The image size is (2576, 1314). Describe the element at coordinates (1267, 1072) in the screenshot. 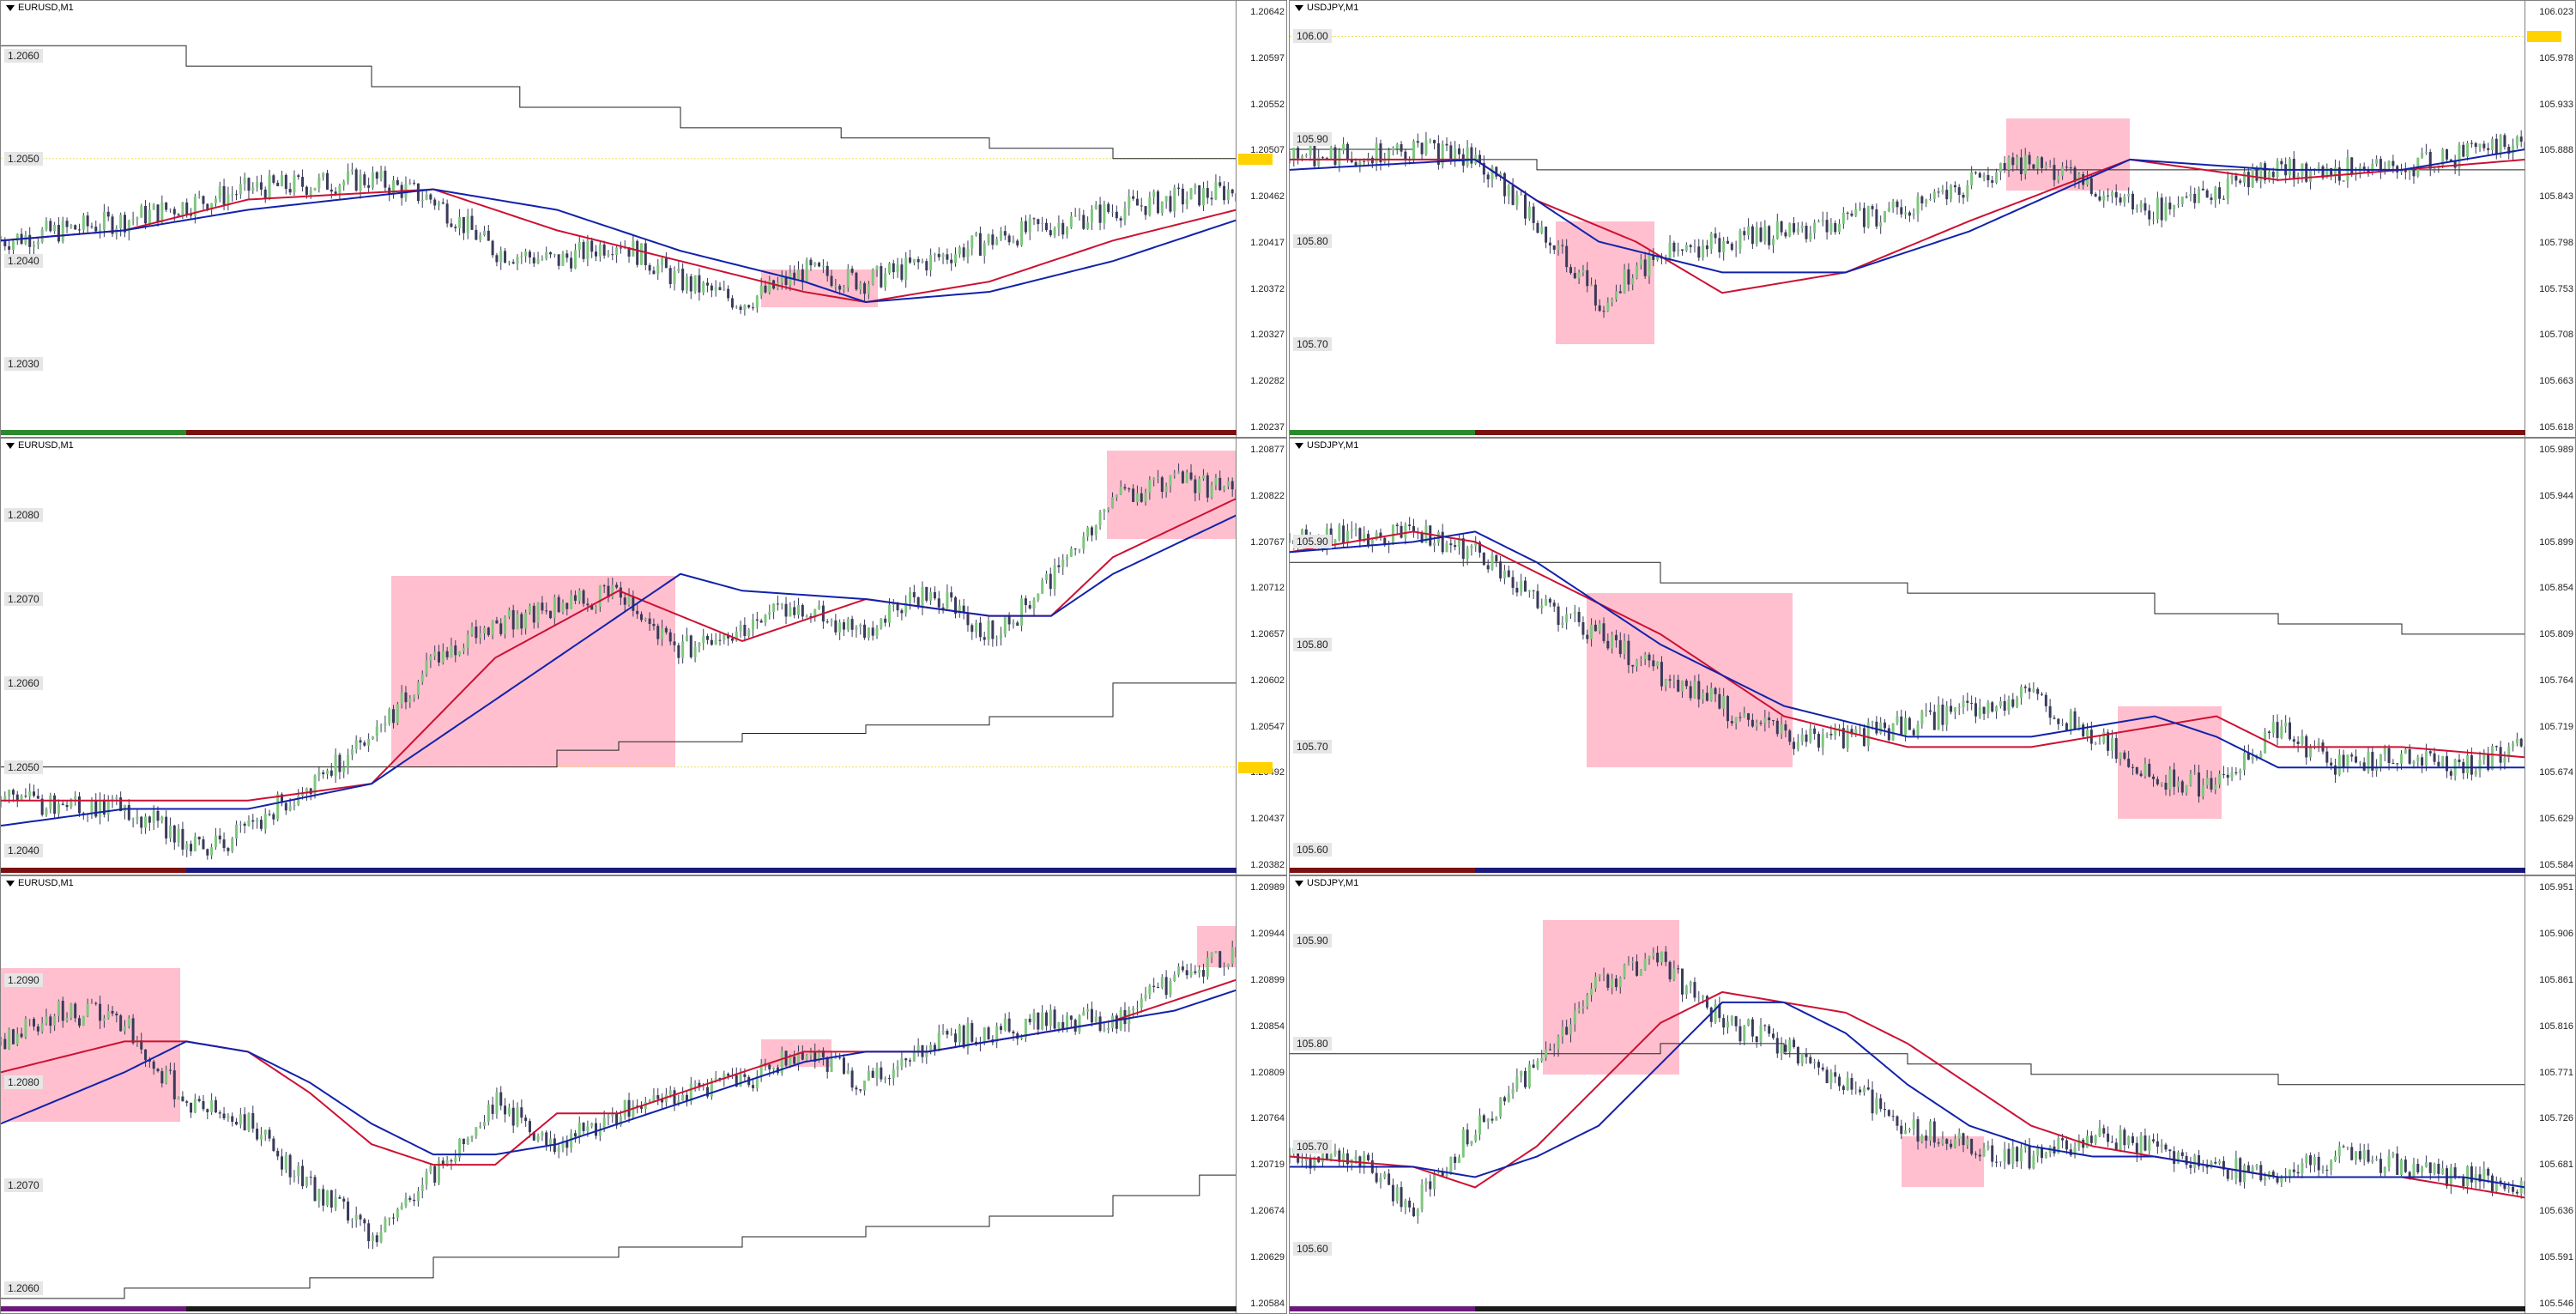

I see `price-tick-label: 1.20809` at that location.